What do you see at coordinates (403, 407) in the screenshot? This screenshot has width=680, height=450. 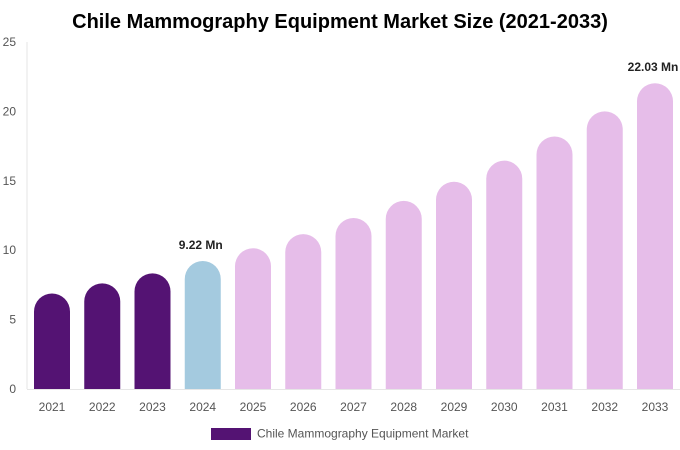 I see `x-tick-label: 2028` at bounding box center [403, 407].